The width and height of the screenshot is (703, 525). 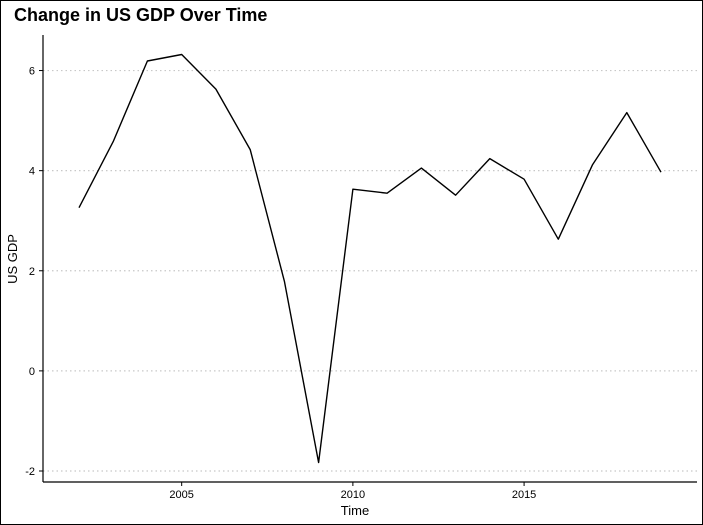 I want to click on y-tick-label: 4, so click(x=32, y=172).